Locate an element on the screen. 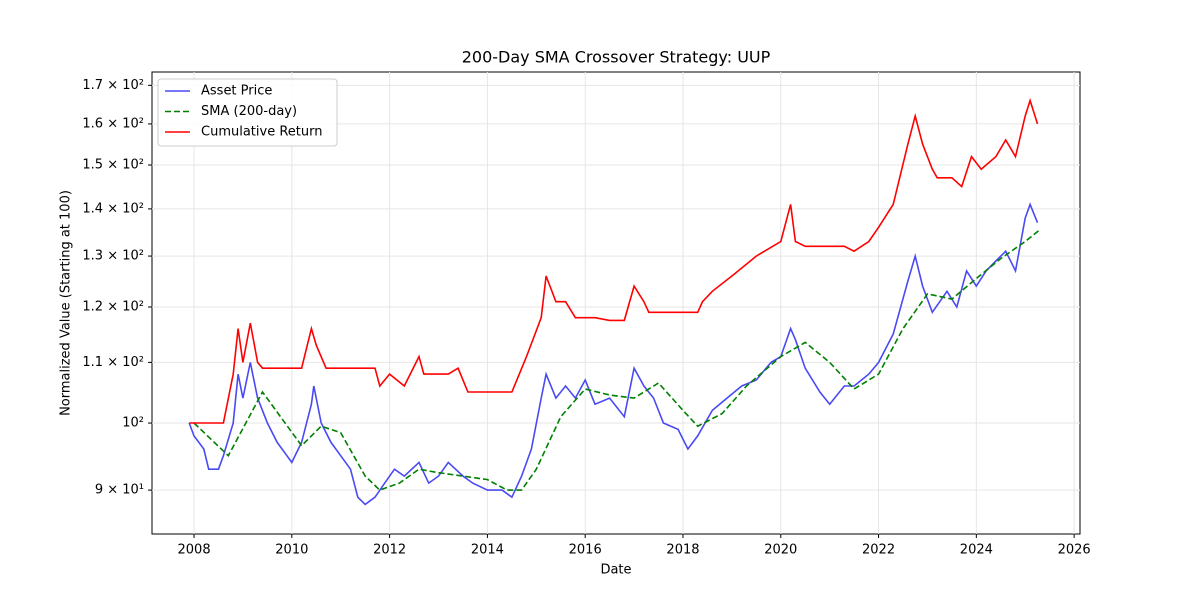  x-tick-label: 2010 is located at coordinates (291, 550).